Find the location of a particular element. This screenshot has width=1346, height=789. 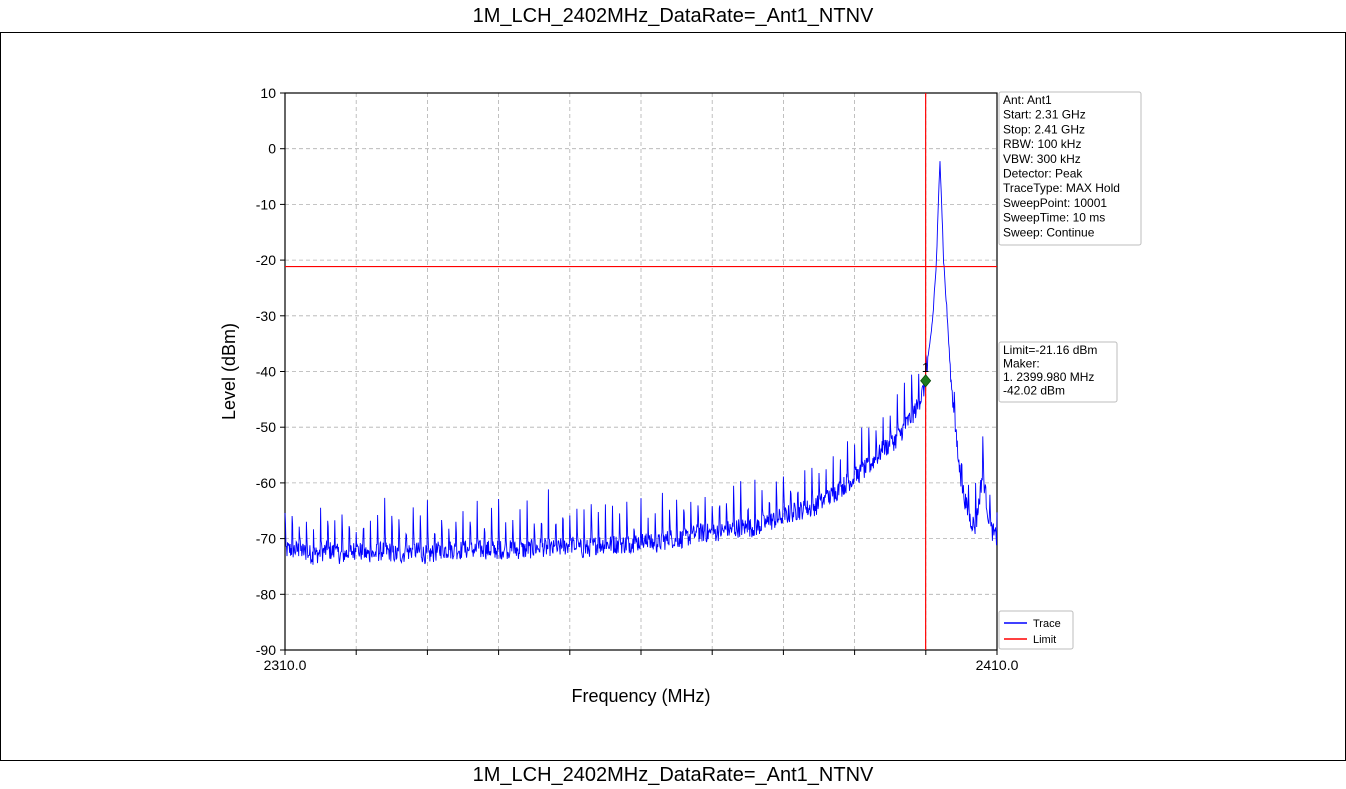

y-tick-label: -60 is located at coordinates (266, 483).